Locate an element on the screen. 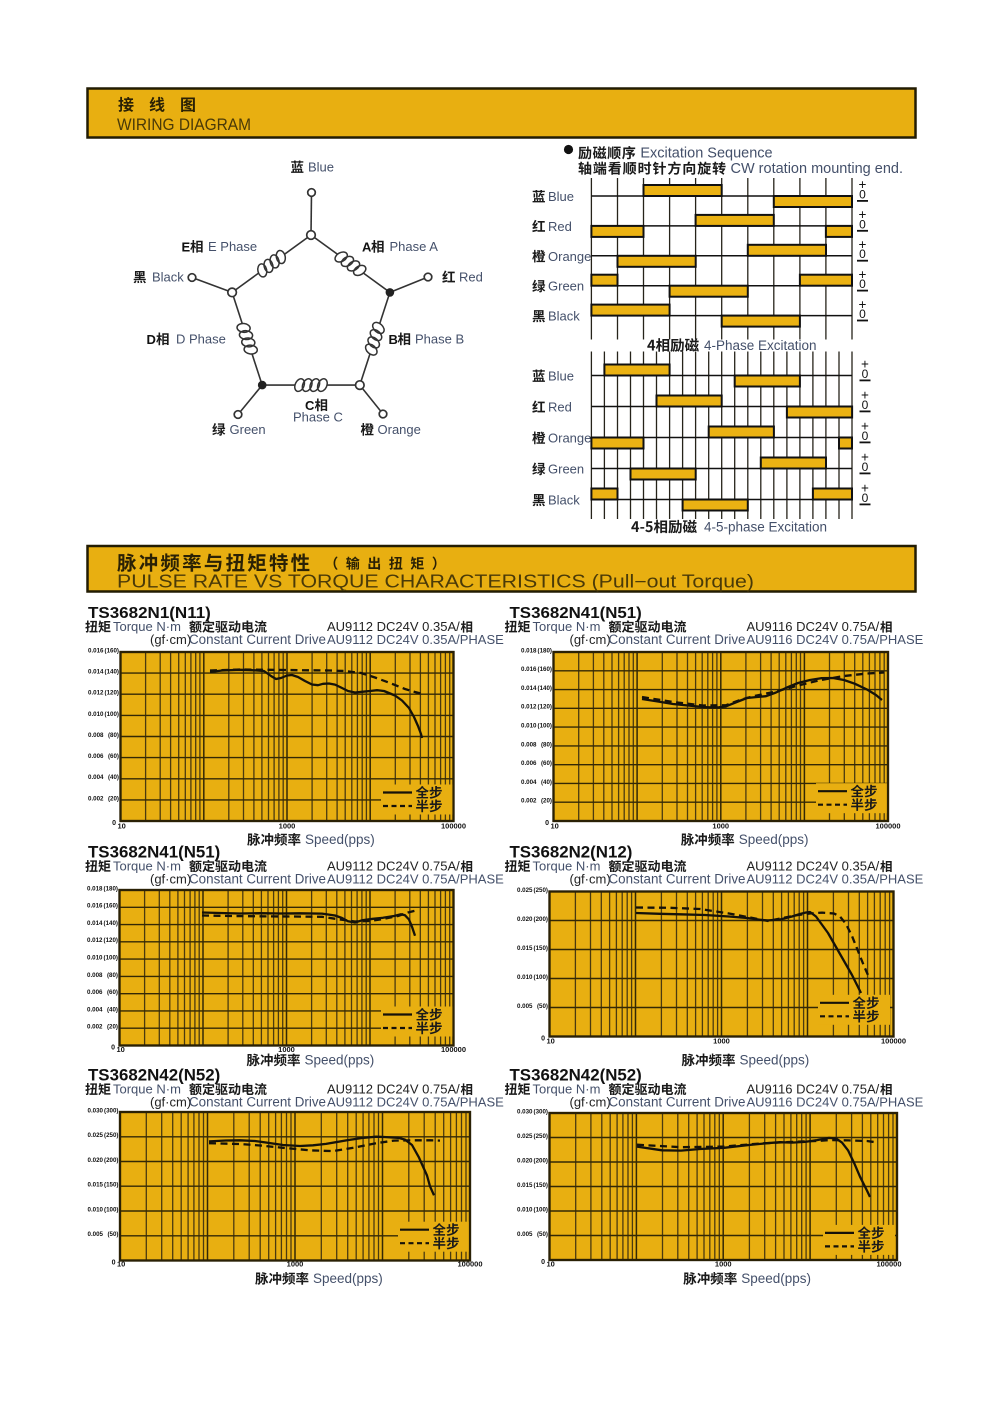  svg-text: 0.018 is located at coordinates (95, 888).